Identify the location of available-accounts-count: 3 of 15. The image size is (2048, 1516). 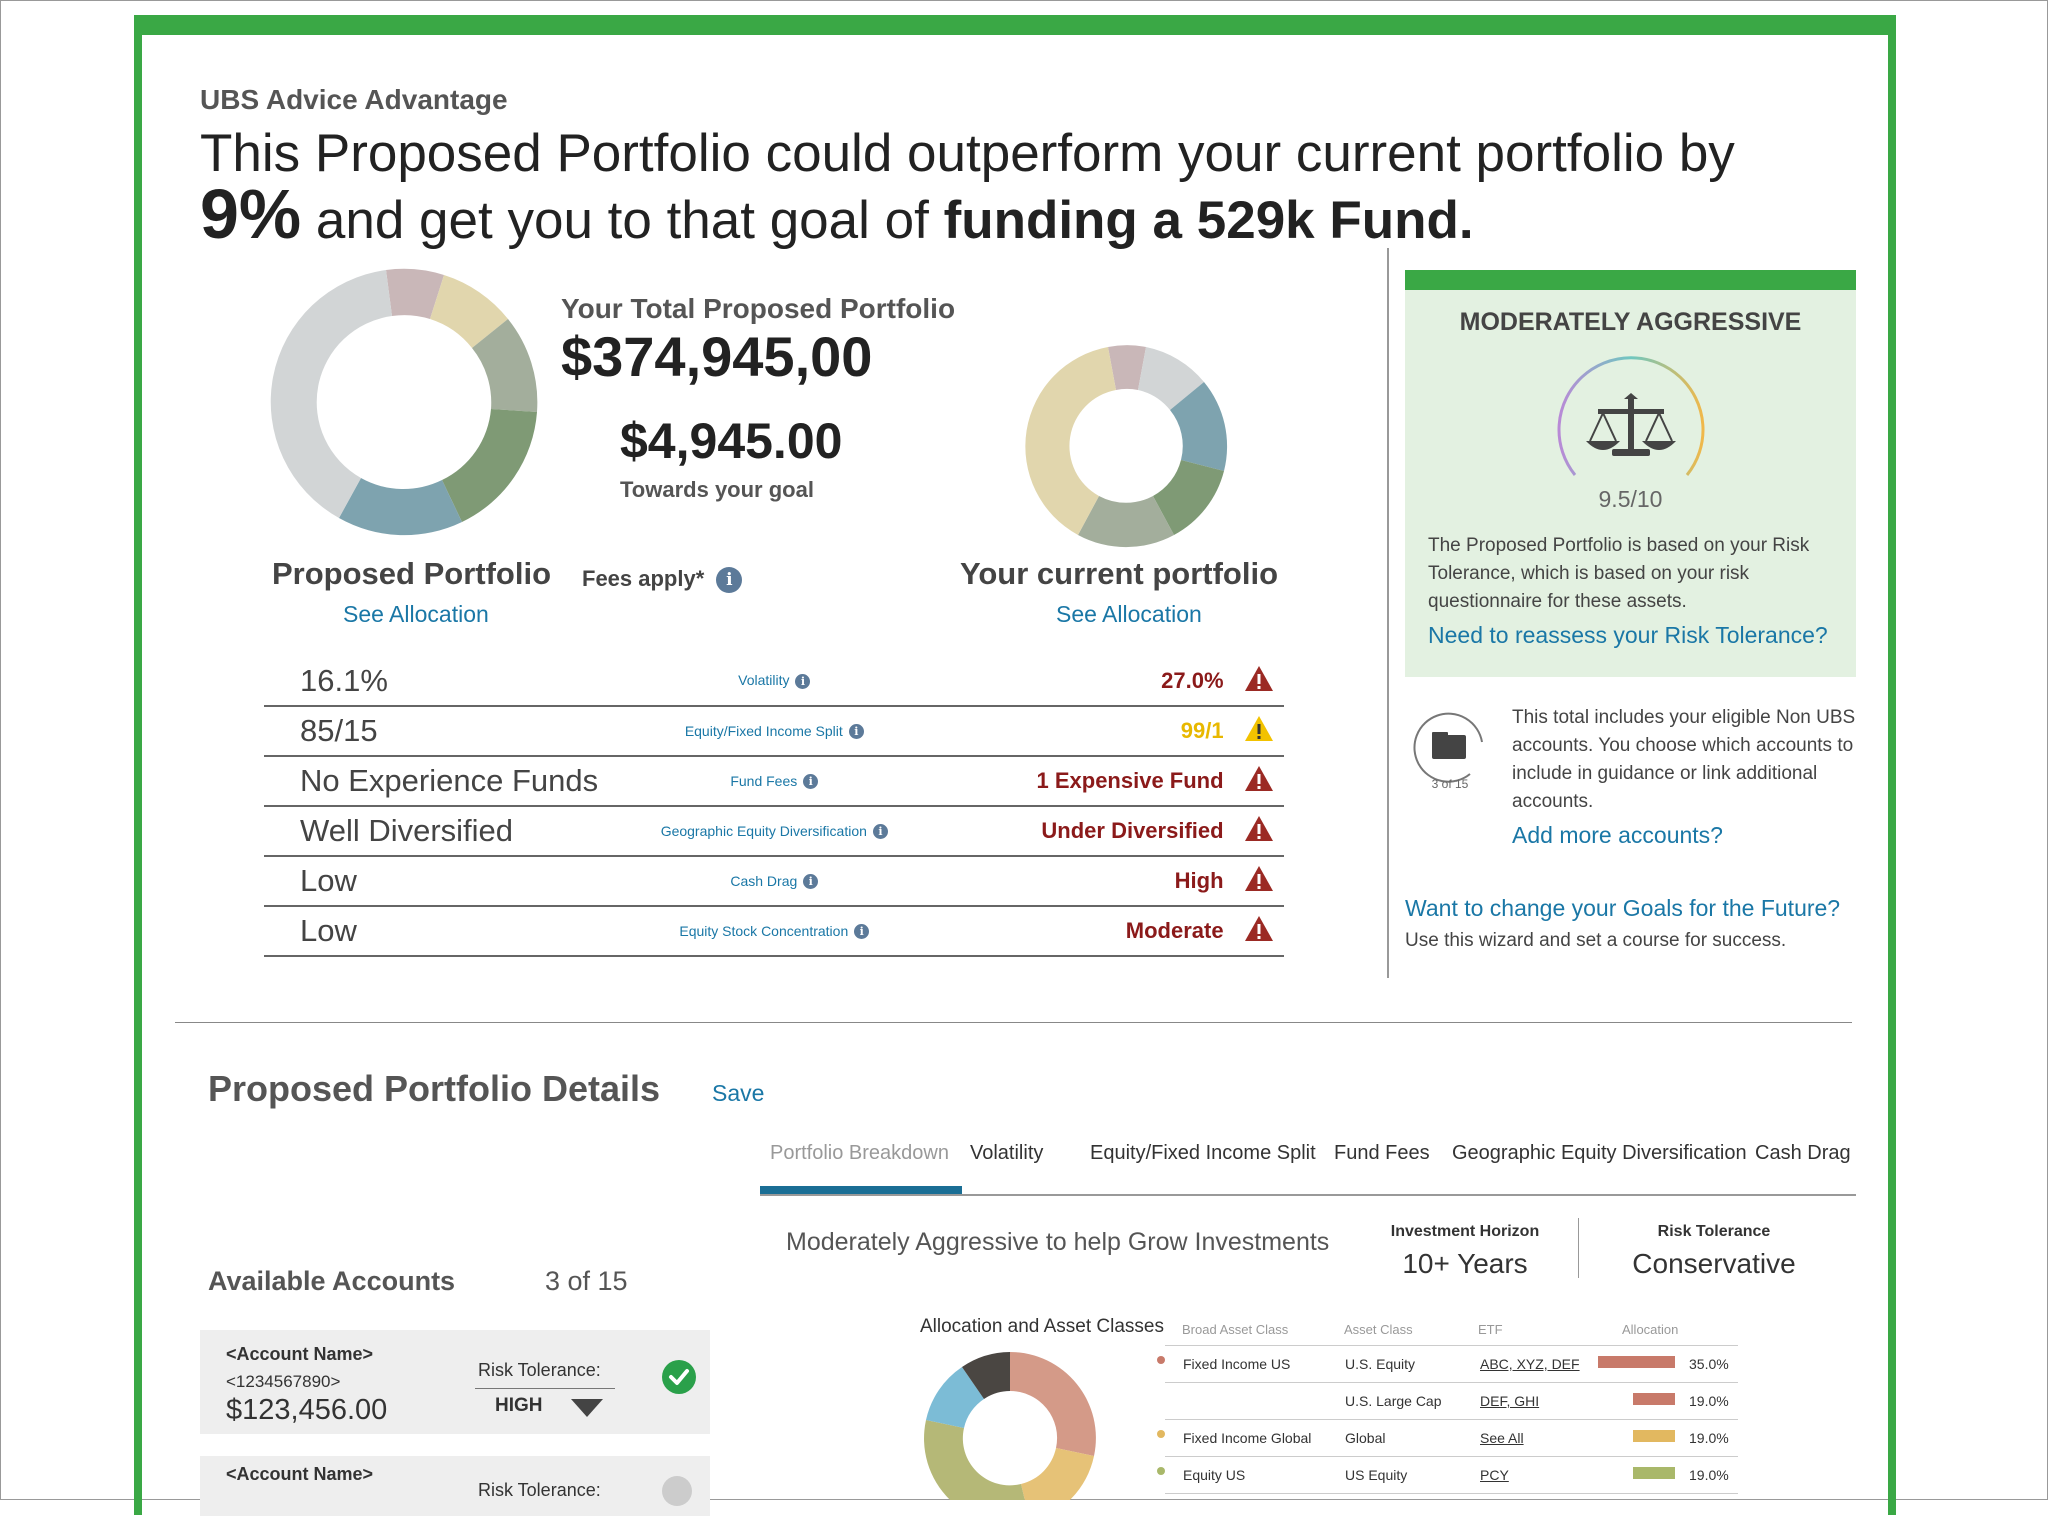
(586, 1281).